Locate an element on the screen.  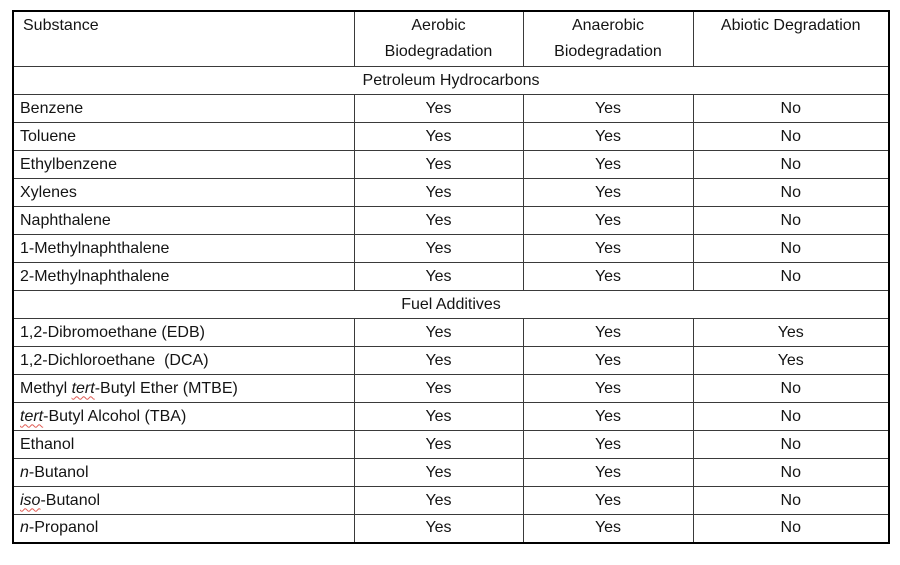
table-row: Benzene Yes Yes No is located at coordinates (451, 108).